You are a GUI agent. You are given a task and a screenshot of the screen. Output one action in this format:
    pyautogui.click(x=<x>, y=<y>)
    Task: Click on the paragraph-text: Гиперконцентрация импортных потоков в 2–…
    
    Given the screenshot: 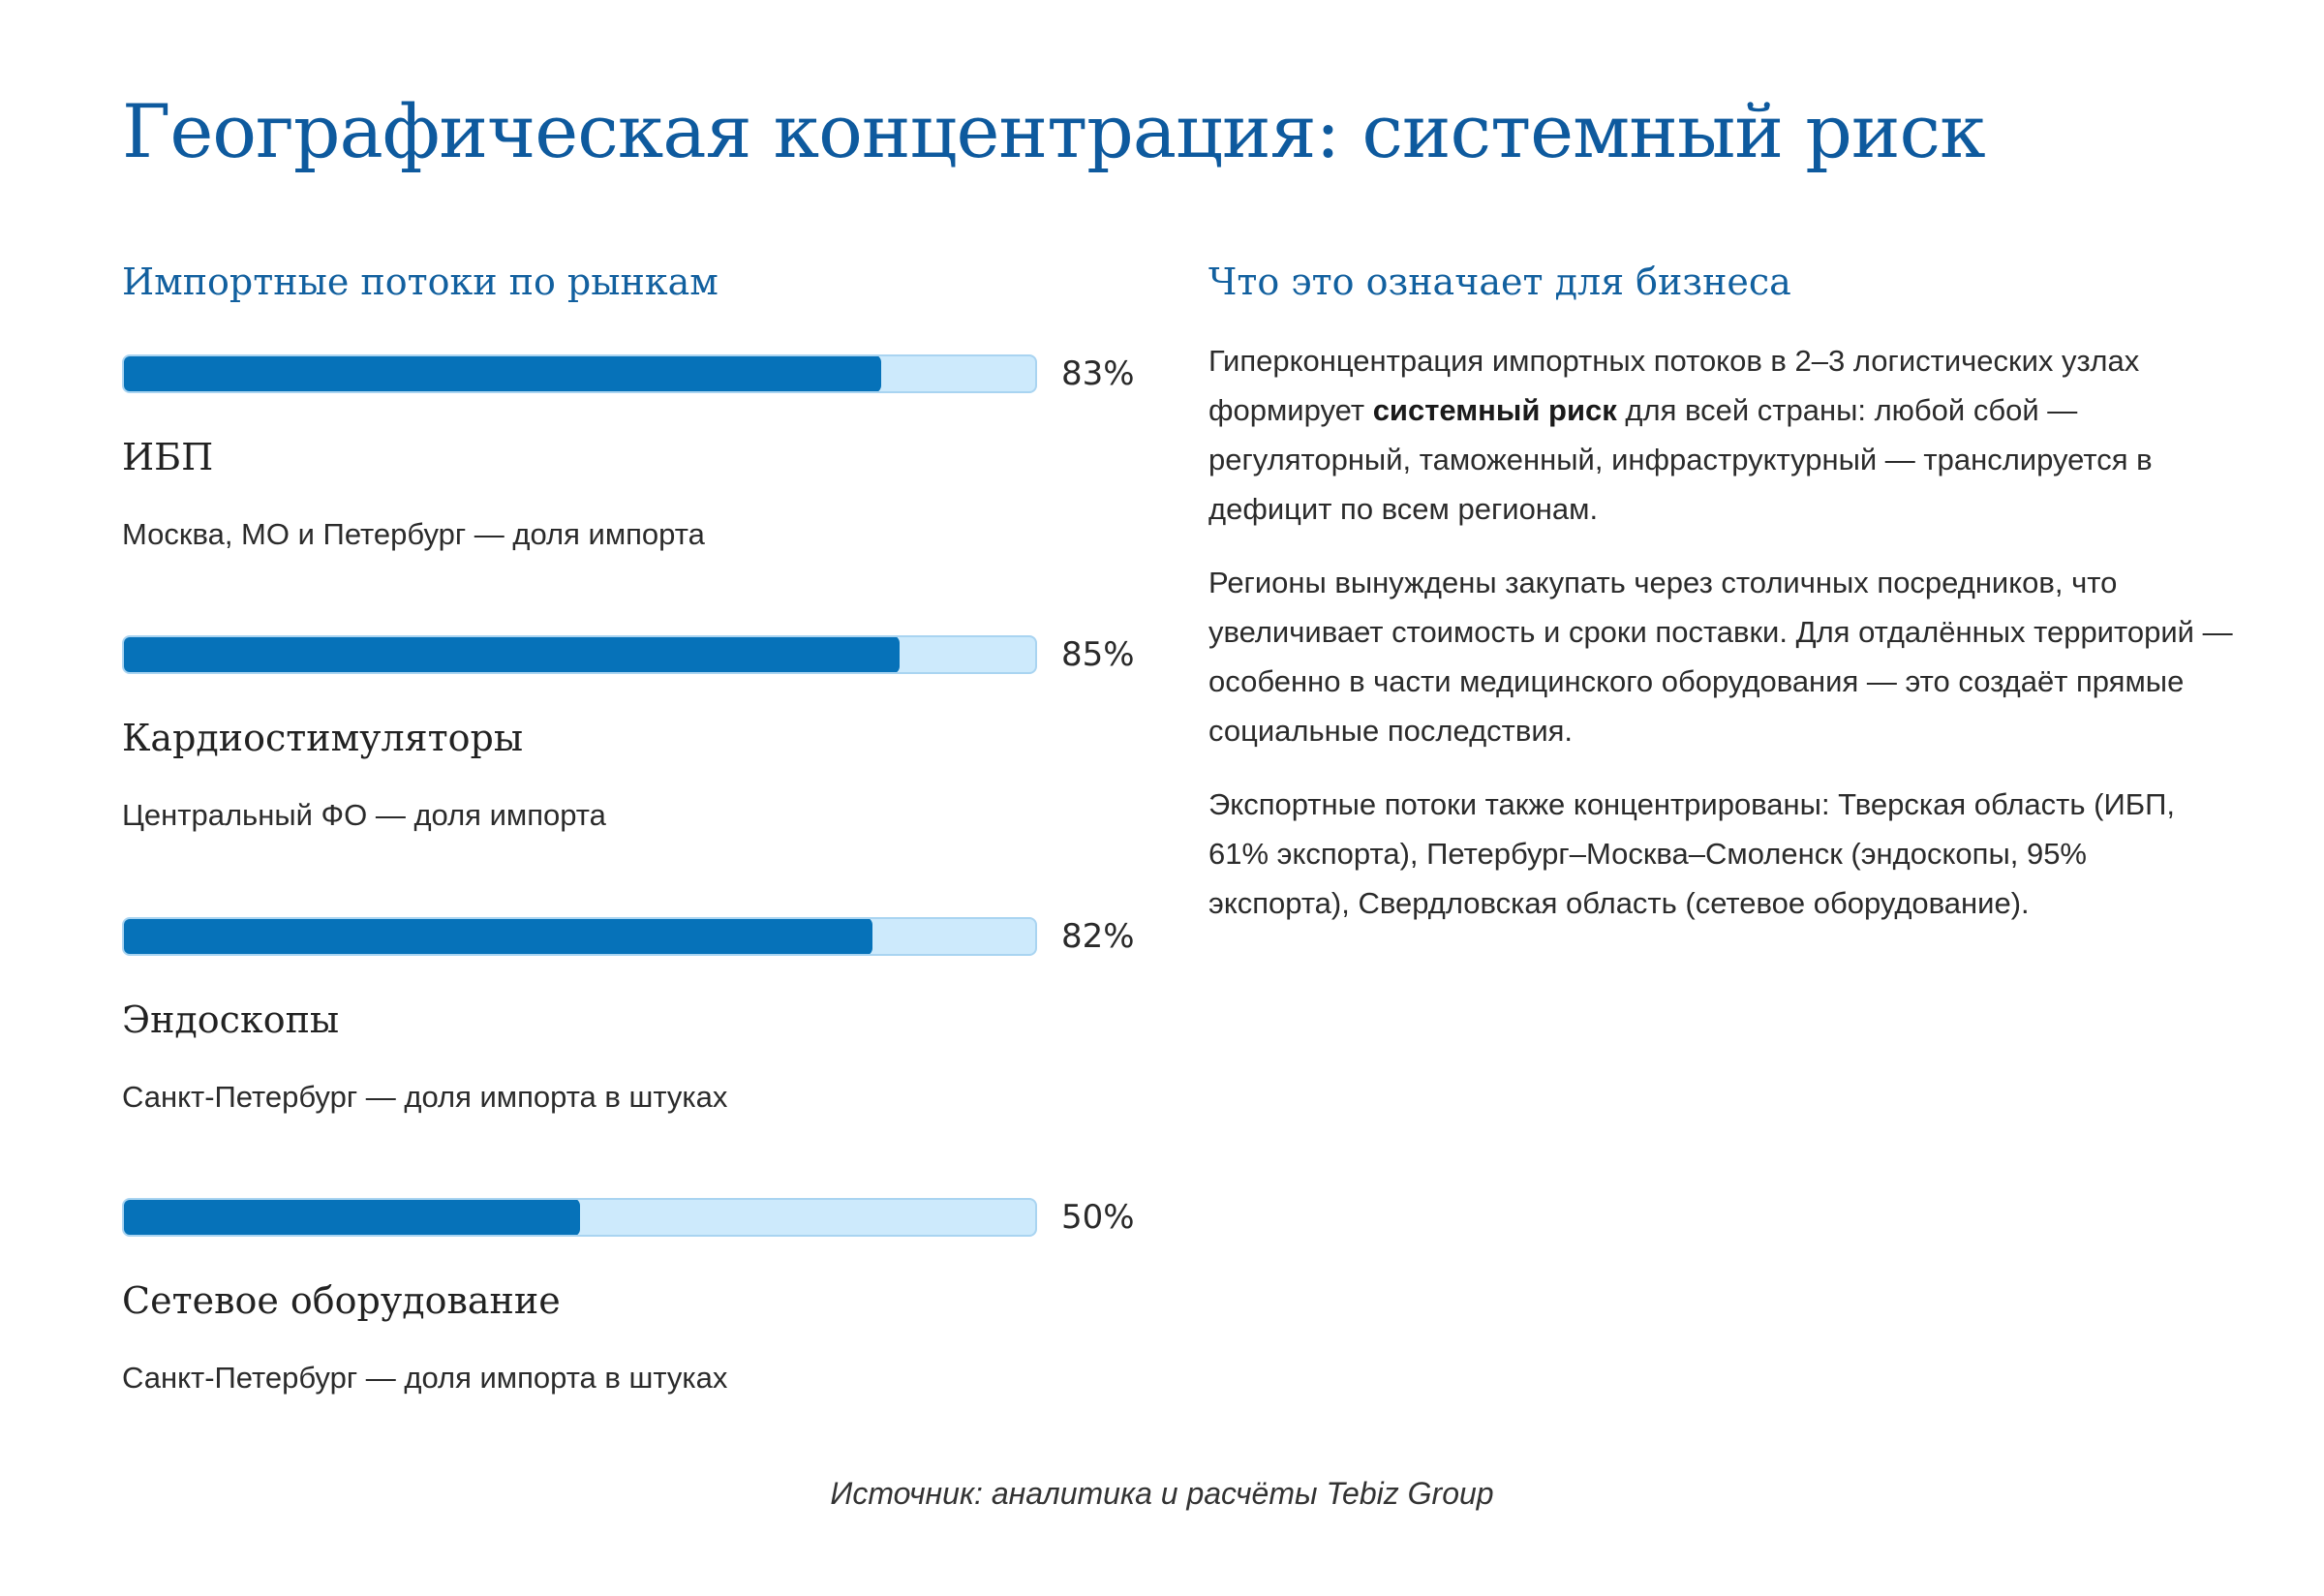 What is the action you would take?
    pyautogui.click(x=1674, y=385)
    